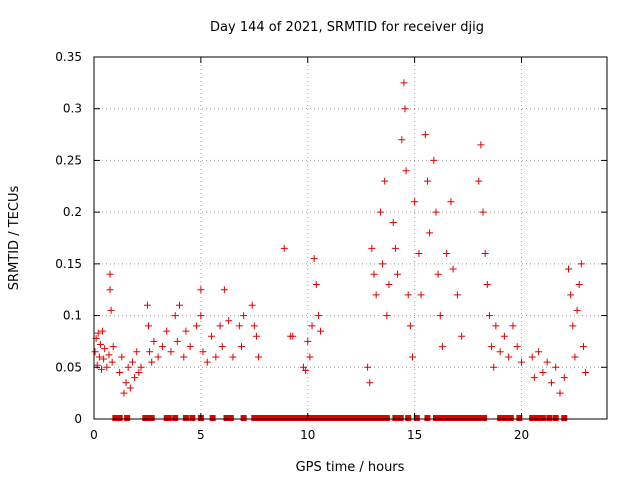 The image size is (640, 480). I want to click on x-tick-label: 10, so click(307, 435).